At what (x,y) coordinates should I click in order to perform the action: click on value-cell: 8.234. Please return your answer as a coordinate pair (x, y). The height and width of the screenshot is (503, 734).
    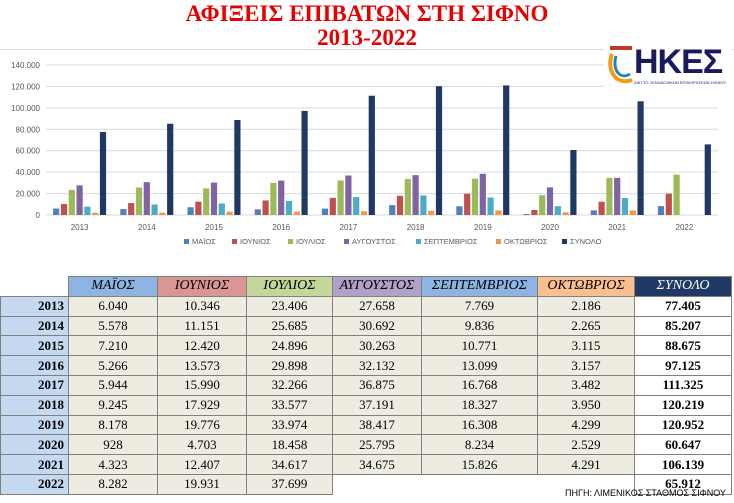
    Looking at the image, I should click on (479, 445).